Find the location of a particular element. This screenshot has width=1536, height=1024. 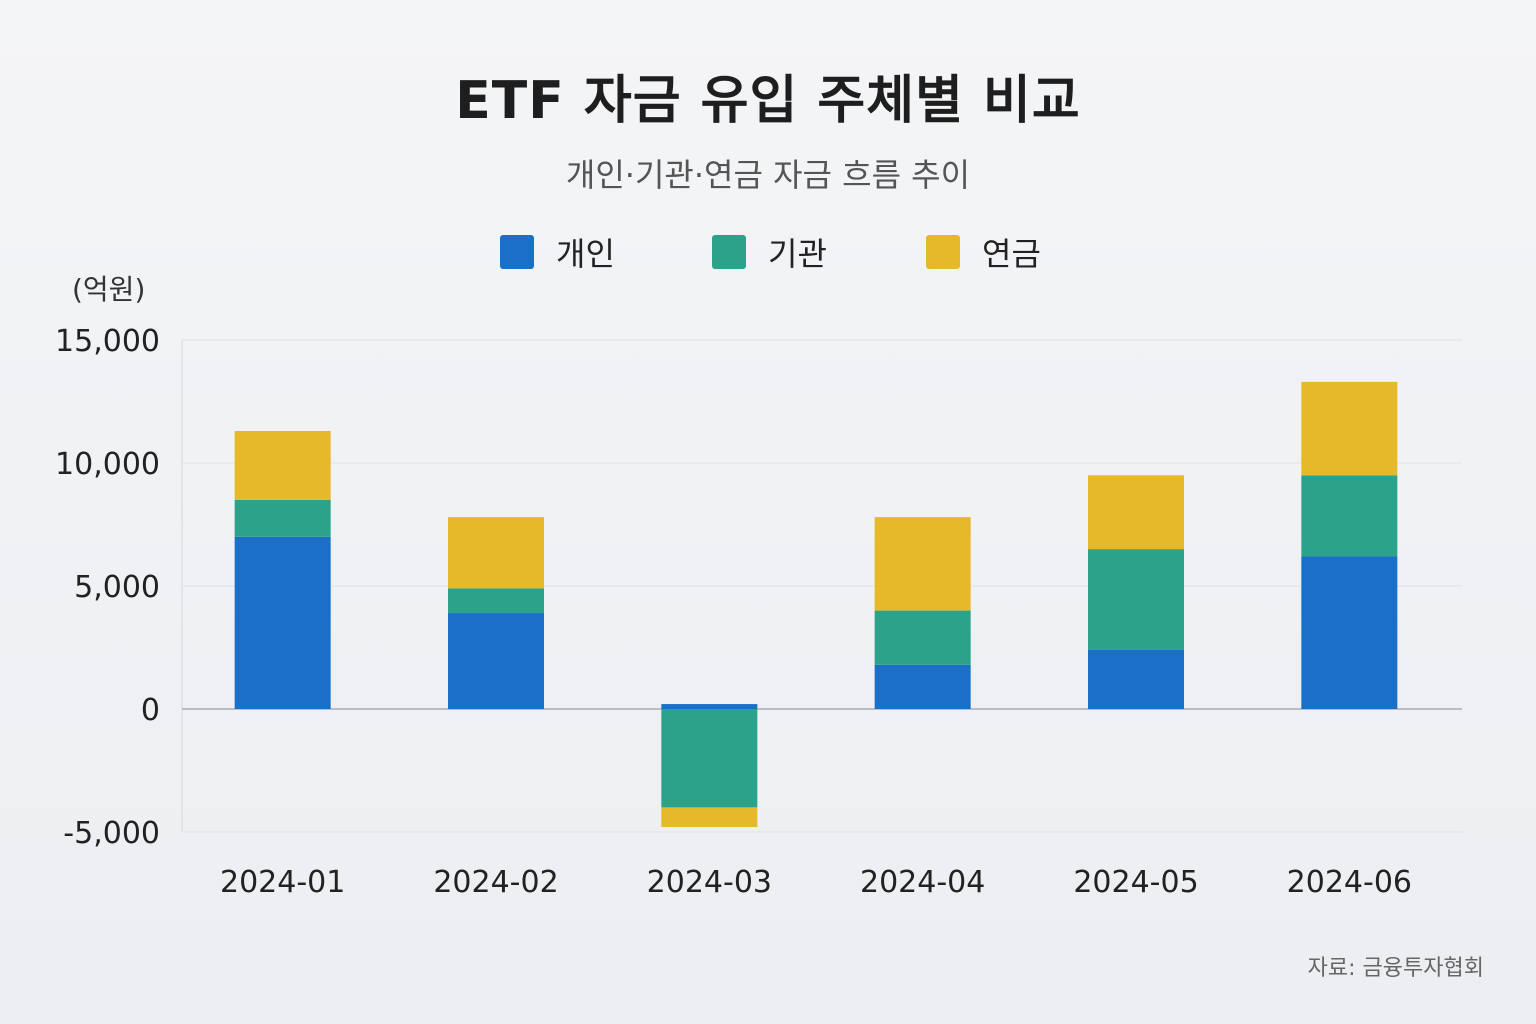

legend-label-pension: 연금 is located at coordinates (1011, 254).